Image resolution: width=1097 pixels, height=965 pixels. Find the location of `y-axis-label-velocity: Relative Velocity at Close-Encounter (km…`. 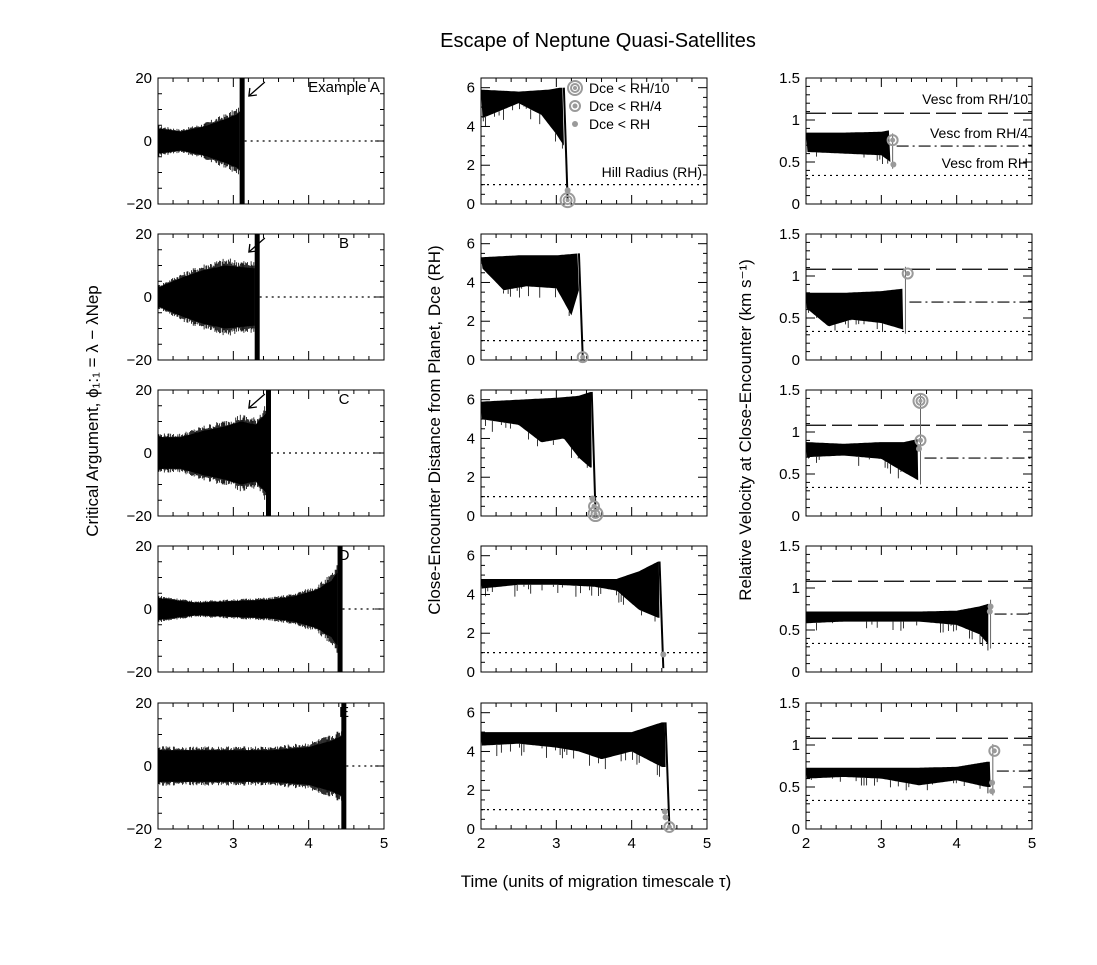

y-axis-label-velocity: Relative Velocity at Close-Encounter (km… is located at coordinates (745, 430).